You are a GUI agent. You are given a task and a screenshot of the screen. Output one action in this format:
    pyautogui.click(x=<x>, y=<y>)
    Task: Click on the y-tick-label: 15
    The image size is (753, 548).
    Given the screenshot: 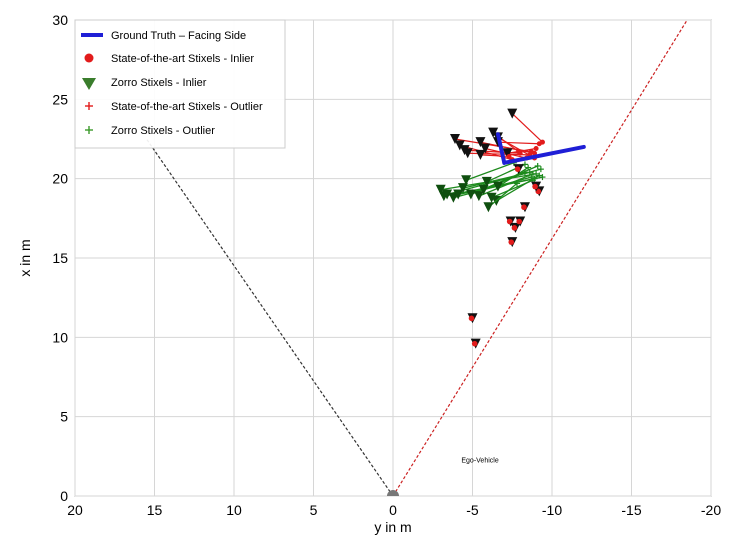 What is the action you would take?
    pyautogui.click(x=60, y=258)
    